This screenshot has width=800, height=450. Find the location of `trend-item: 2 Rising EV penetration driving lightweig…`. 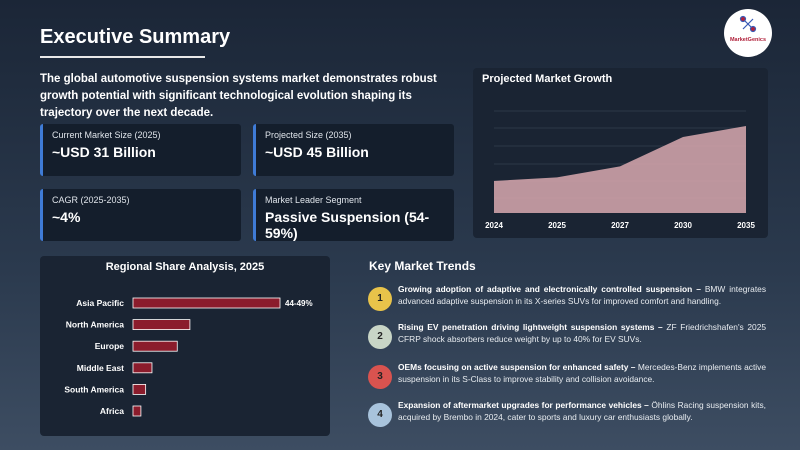

trend-item: 2 Rising EV penetration driving lightweig… is located at coordinates (568, 338).